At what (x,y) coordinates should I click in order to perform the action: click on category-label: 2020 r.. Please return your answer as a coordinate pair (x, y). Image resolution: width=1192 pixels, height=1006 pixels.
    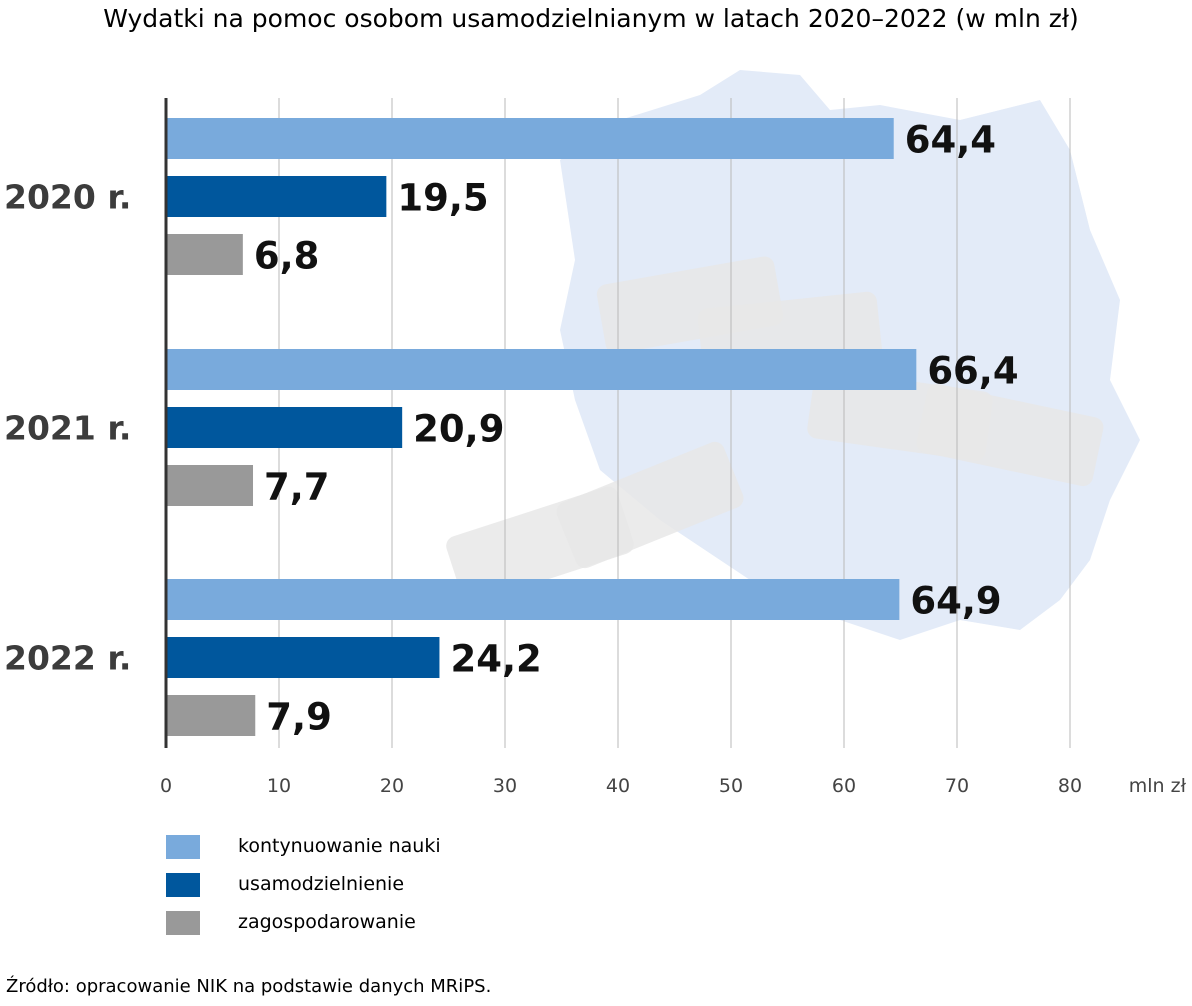
    Looking at the image, I should click on (67, 197).